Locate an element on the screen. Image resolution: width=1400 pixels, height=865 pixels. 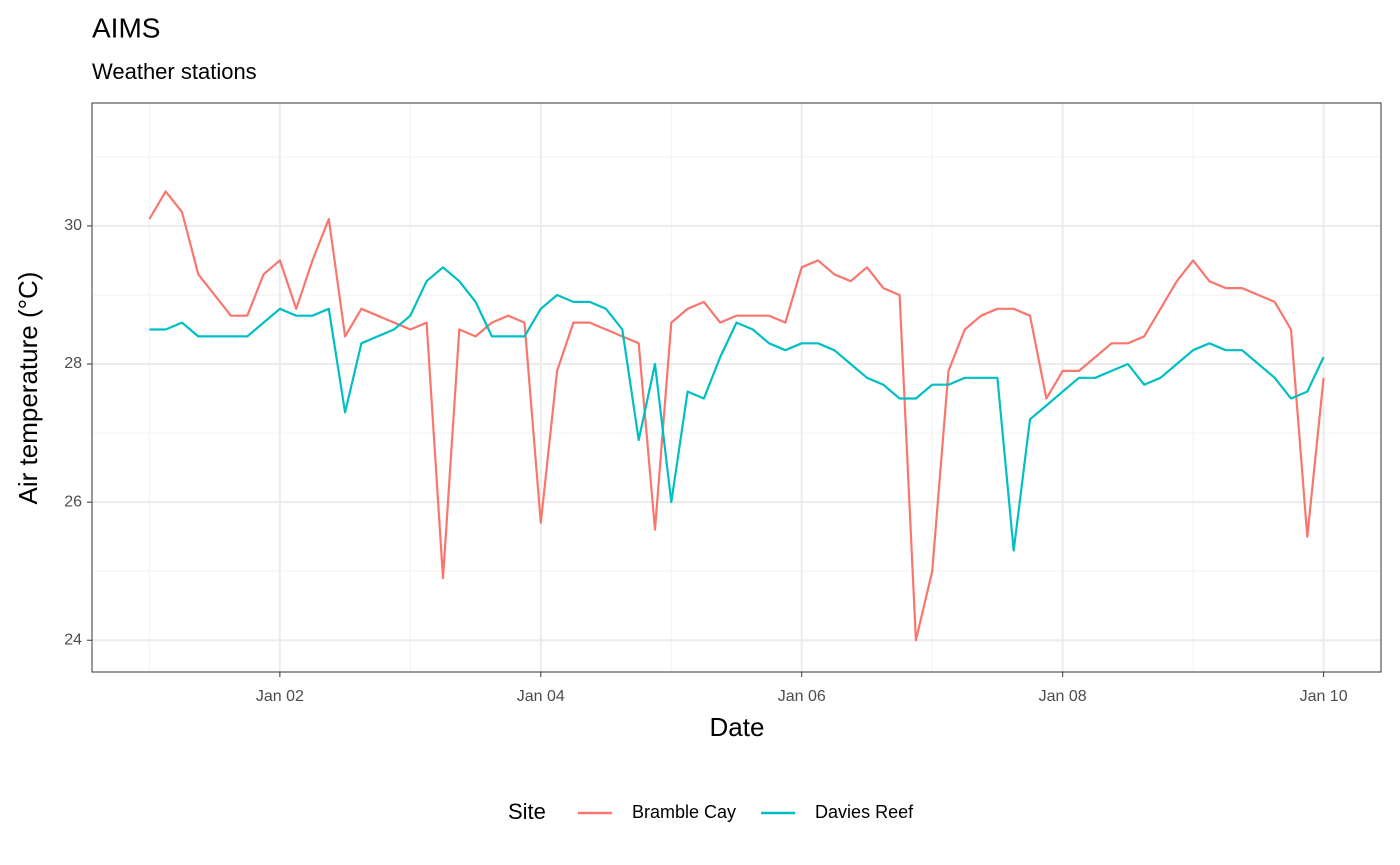
y-axis-label: Air temperature (°C) is located at coordinates (28, 388).